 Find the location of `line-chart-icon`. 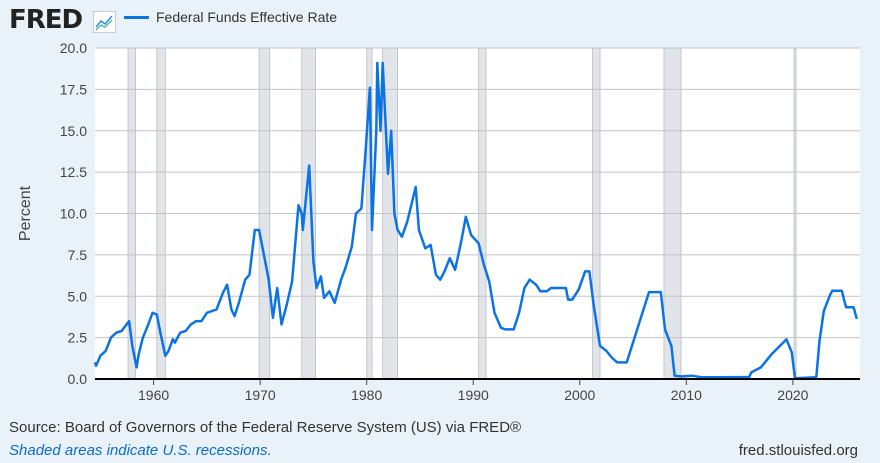

line-chart-icon is located at coordinates (104, 22).